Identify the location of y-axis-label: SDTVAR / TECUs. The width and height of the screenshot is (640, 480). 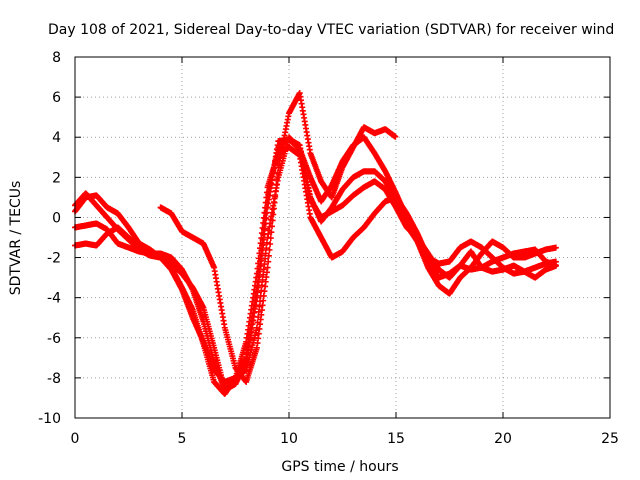
(16, 238).